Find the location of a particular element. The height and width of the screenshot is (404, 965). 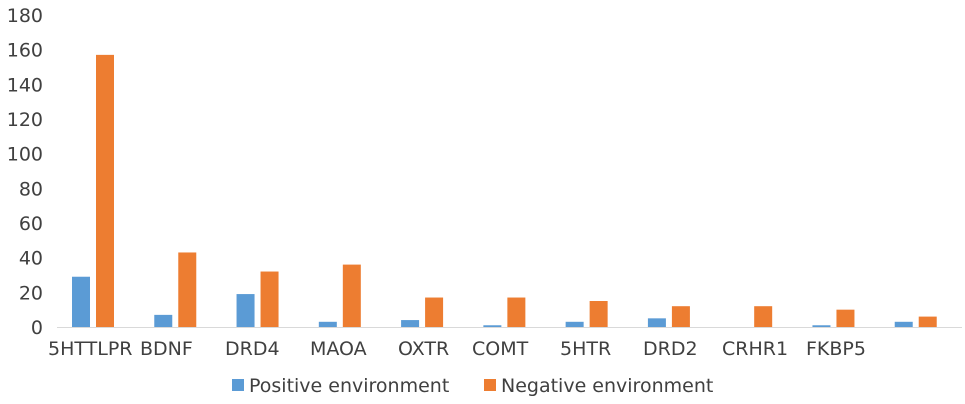

y-tick-label: 40 is located at coordinates (31, 259).